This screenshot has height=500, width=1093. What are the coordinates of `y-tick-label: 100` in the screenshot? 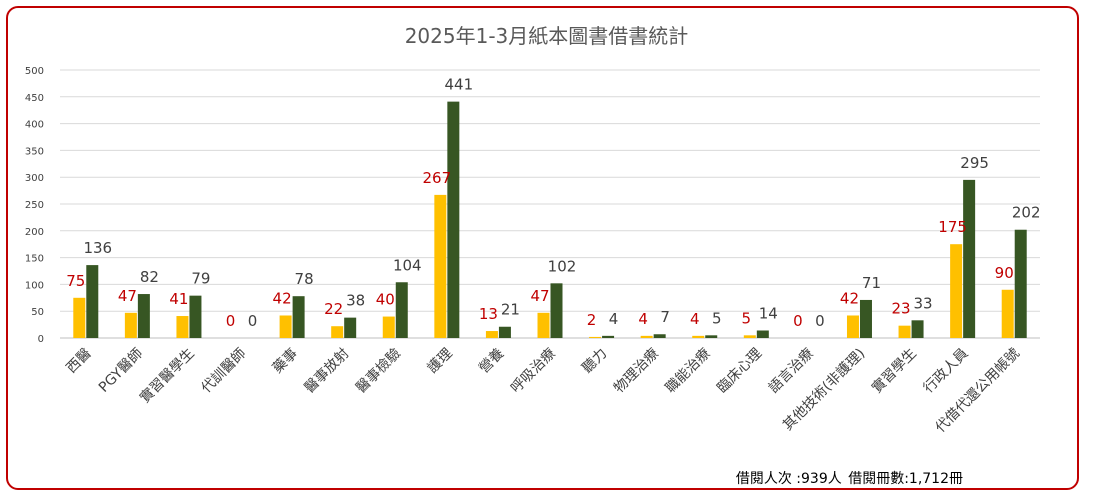 It's located at (34, 285).